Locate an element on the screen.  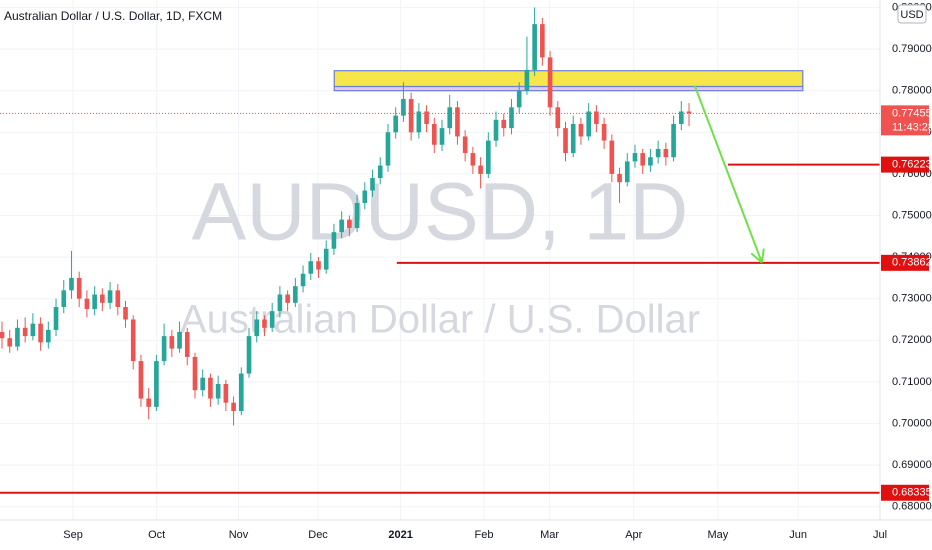
x-tick-label: Feb is located at coordinates (484, 535).